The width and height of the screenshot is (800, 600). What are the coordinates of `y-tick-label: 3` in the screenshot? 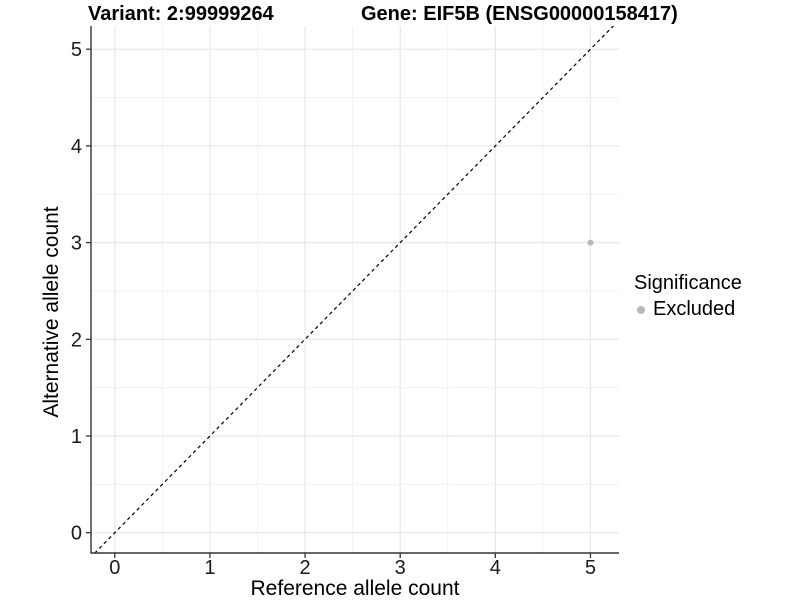 It's located at (76, 244).